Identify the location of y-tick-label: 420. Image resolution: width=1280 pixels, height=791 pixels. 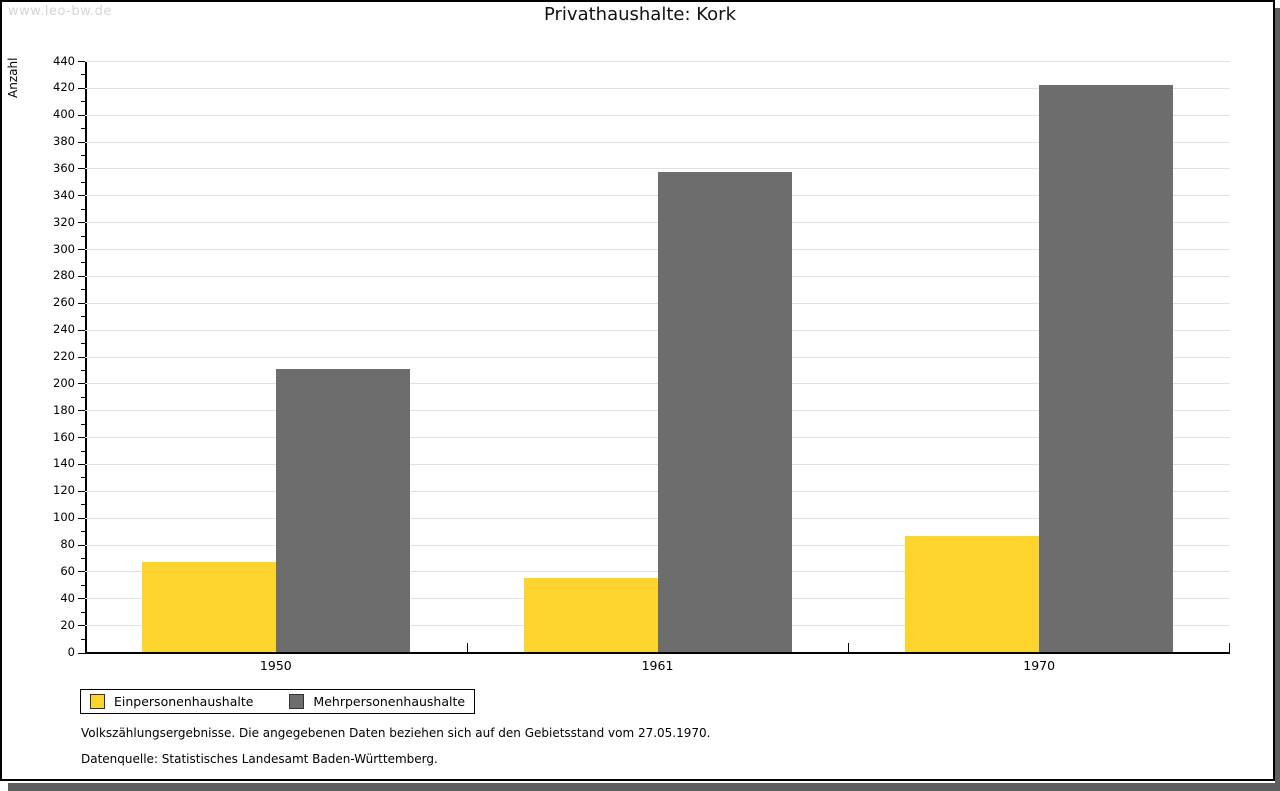
(64, 87).